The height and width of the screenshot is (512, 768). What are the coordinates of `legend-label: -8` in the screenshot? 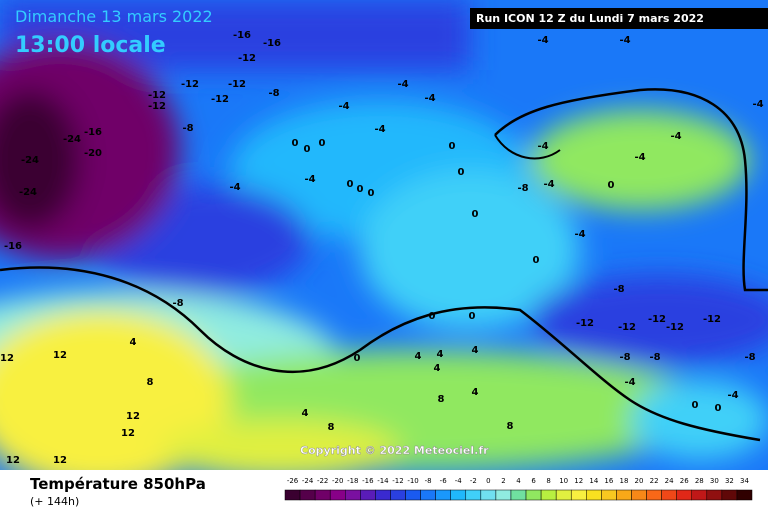 It's located at (428, 481).